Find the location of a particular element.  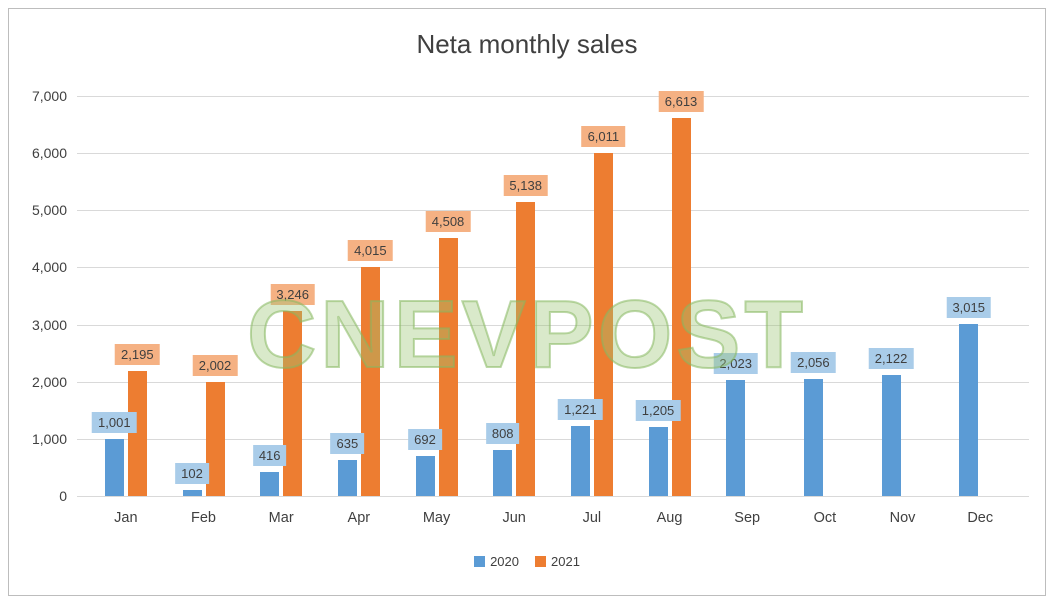

month-group-jan: 1,001 2,195 Jan is located at coordinates (126, 311).